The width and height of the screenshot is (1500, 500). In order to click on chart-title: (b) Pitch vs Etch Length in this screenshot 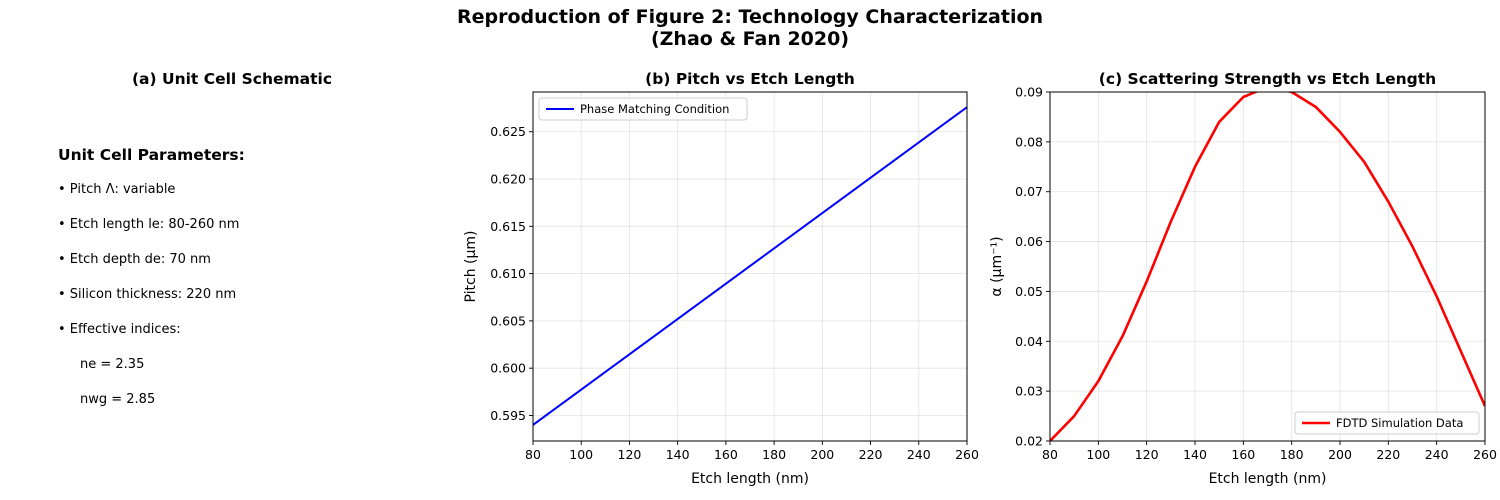, I will do `click(750, 79)`.